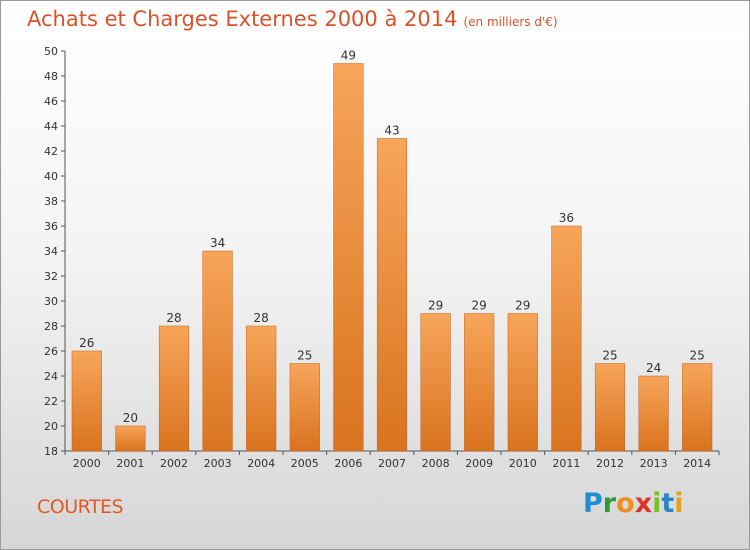 This screenshot has width=750, height=550. I want to click on y-tick-label: 38, so click(51, 201).